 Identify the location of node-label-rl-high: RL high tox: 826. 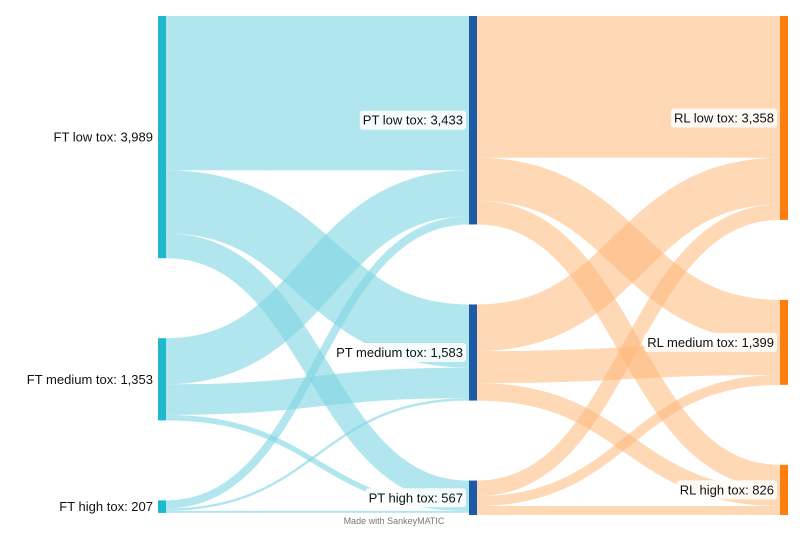
(727, 489).